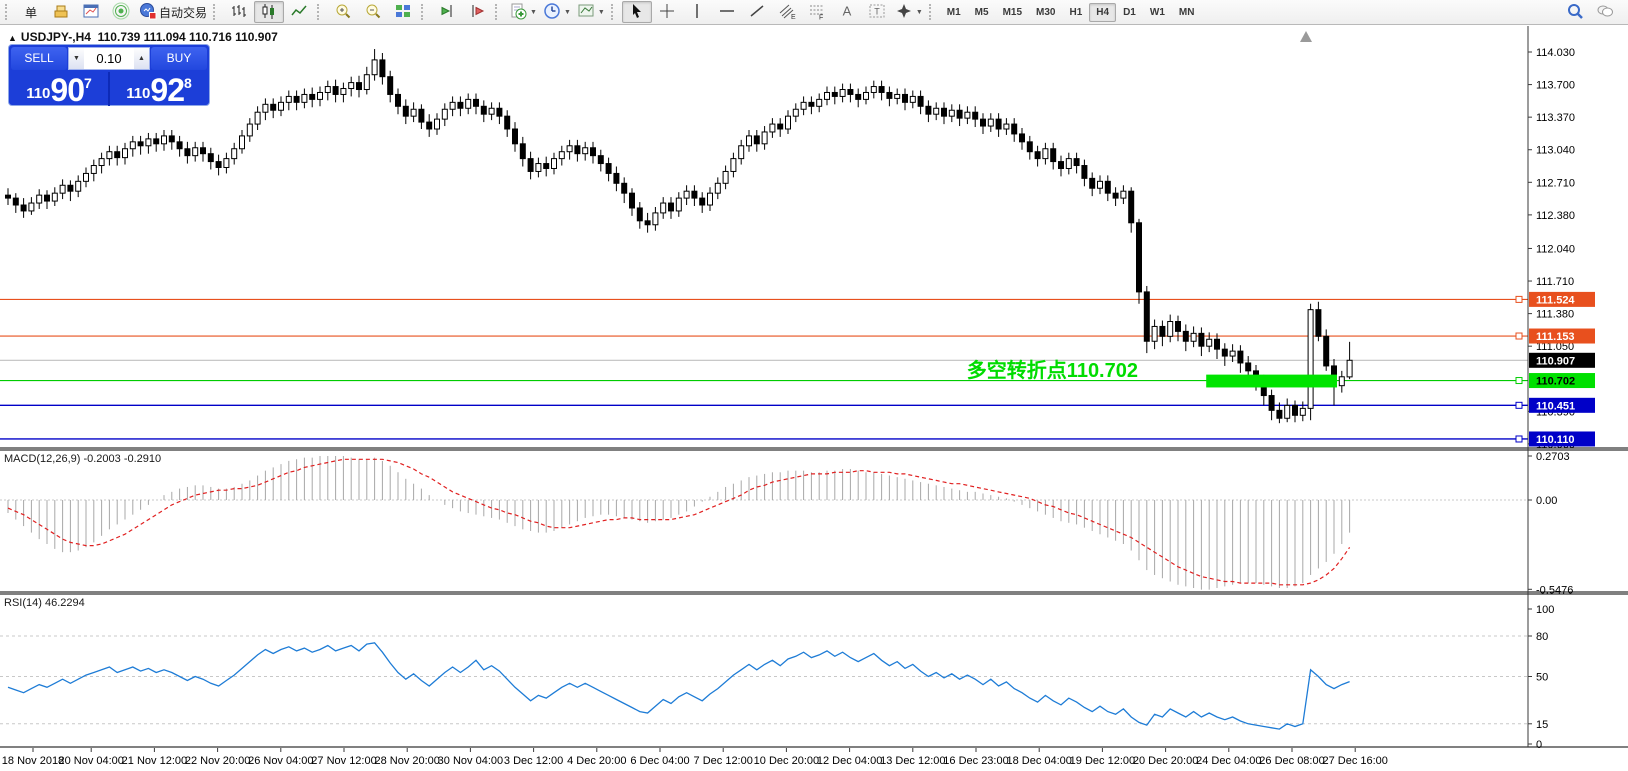  Describe the element at coordinates (523, 12) in the screenshot. I see `indicators-icon: ▼` at that location.